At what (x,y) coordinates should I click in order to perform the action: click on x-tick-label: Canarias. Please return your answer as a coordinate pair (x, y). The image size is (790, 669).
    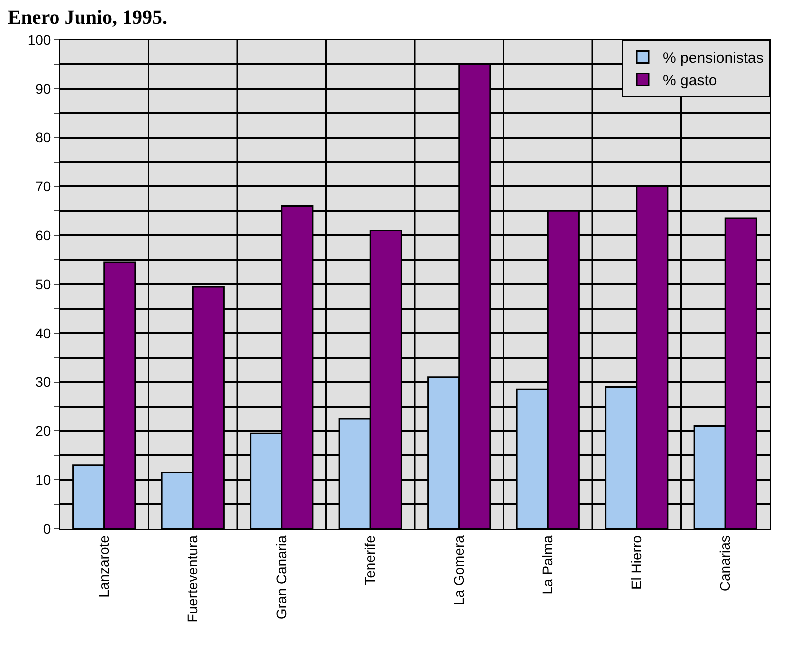
    Looking at the image, I should click on (725, 564).